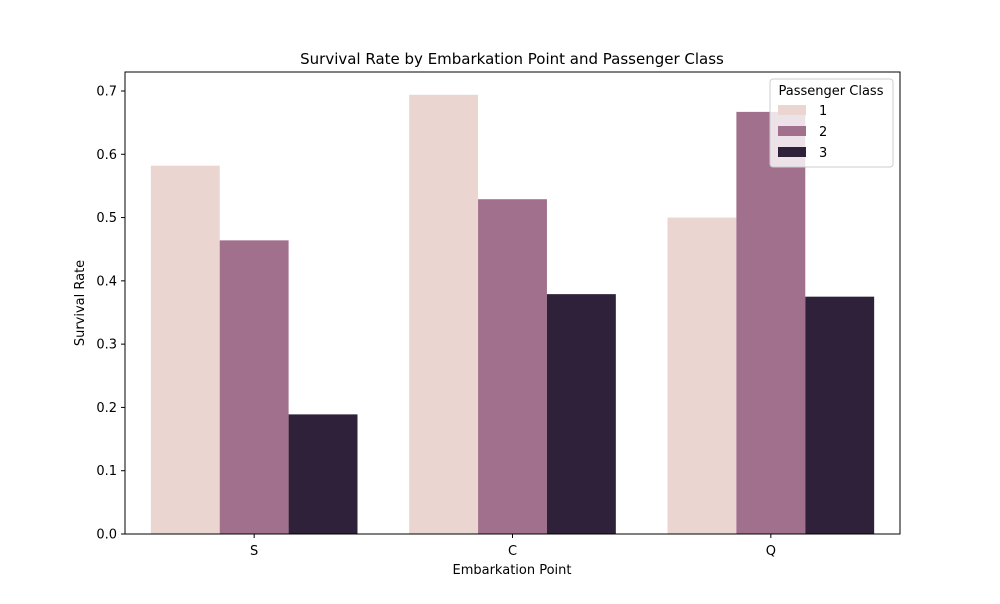 The width and height of the screenshot is (1000, 604). Describe the element at coordinates (823, 153) in the screenshot. I see `legend-label-class-3: 3` at that location.